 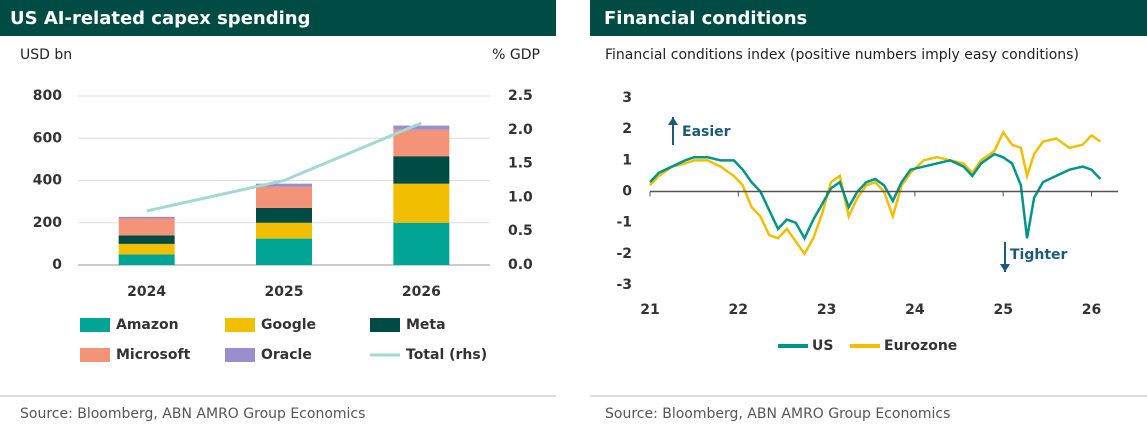 What do you see at coordinates (627, 160) in the screenshot?
I see `y-tick-label: 1` at bounding box center [627, 160].